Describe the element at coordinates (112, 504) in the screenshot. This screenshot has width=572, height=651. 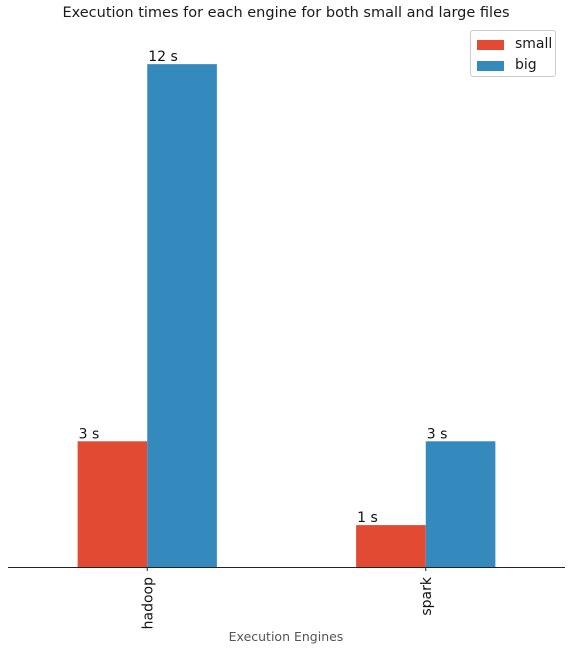
I see `bar-small-hadoop` at that location.